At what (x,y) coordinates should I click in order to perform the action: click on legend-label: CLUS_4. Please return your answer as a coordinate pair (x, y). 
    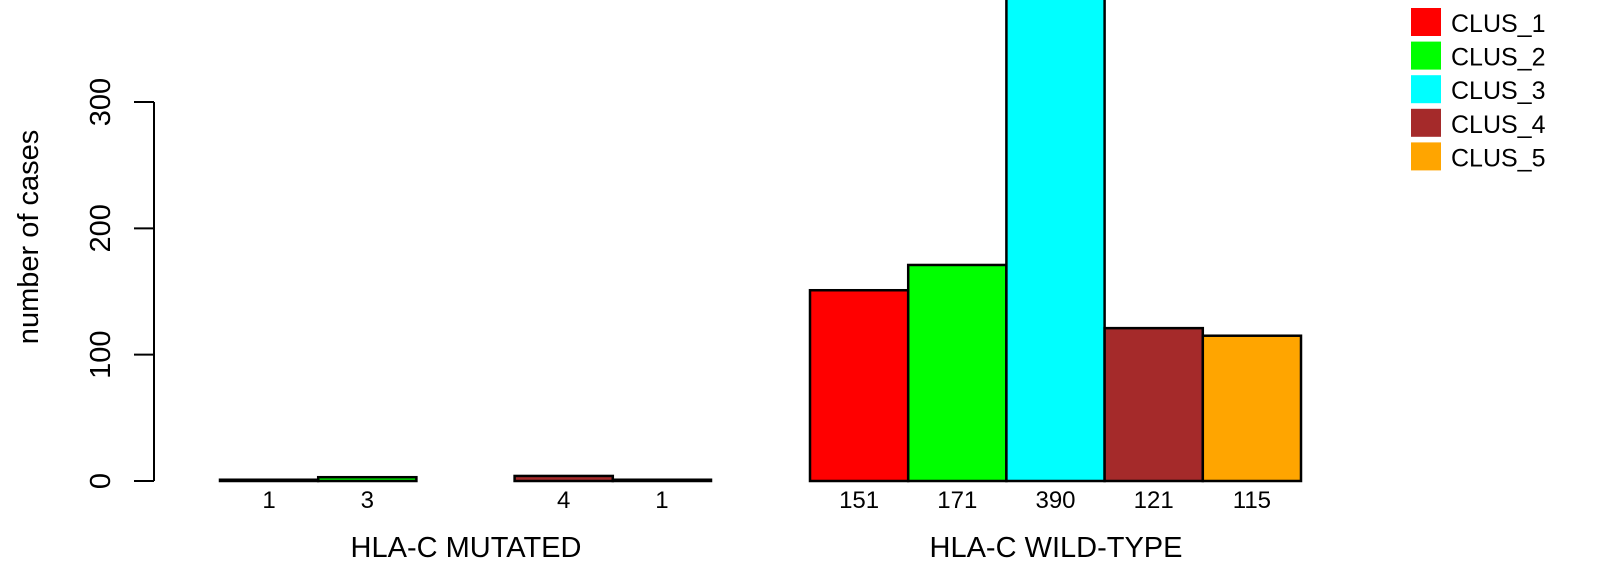
    Looking at the image, I should click on (1498, 125).